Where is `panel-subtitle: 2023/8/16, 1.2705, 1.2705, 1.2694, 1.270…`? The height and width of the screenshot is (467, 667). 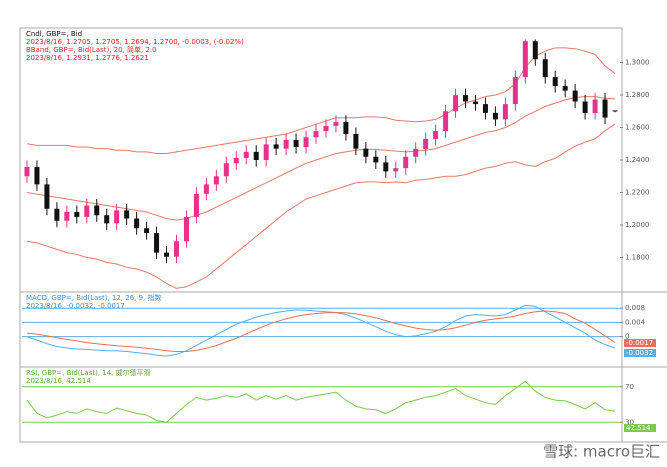 panel-subtitle: 2023/8/16, 1.2705, 1.2705, 1.2694, 1.270… is located at coordinates (135, 42).